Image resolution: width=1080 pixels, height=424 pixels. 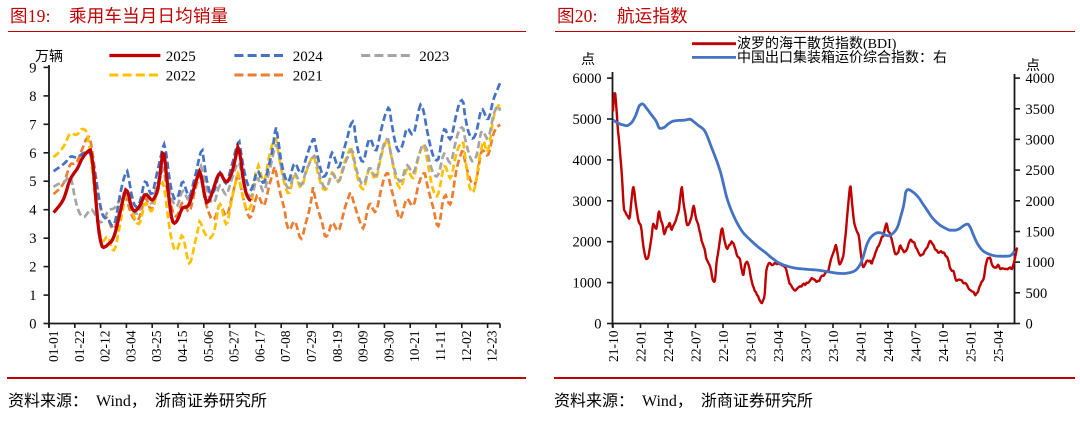 What do you see at coordinates (860, 347) in the screenshot?
I see `svg-text: 24-01` at bounding box center [860, 347].